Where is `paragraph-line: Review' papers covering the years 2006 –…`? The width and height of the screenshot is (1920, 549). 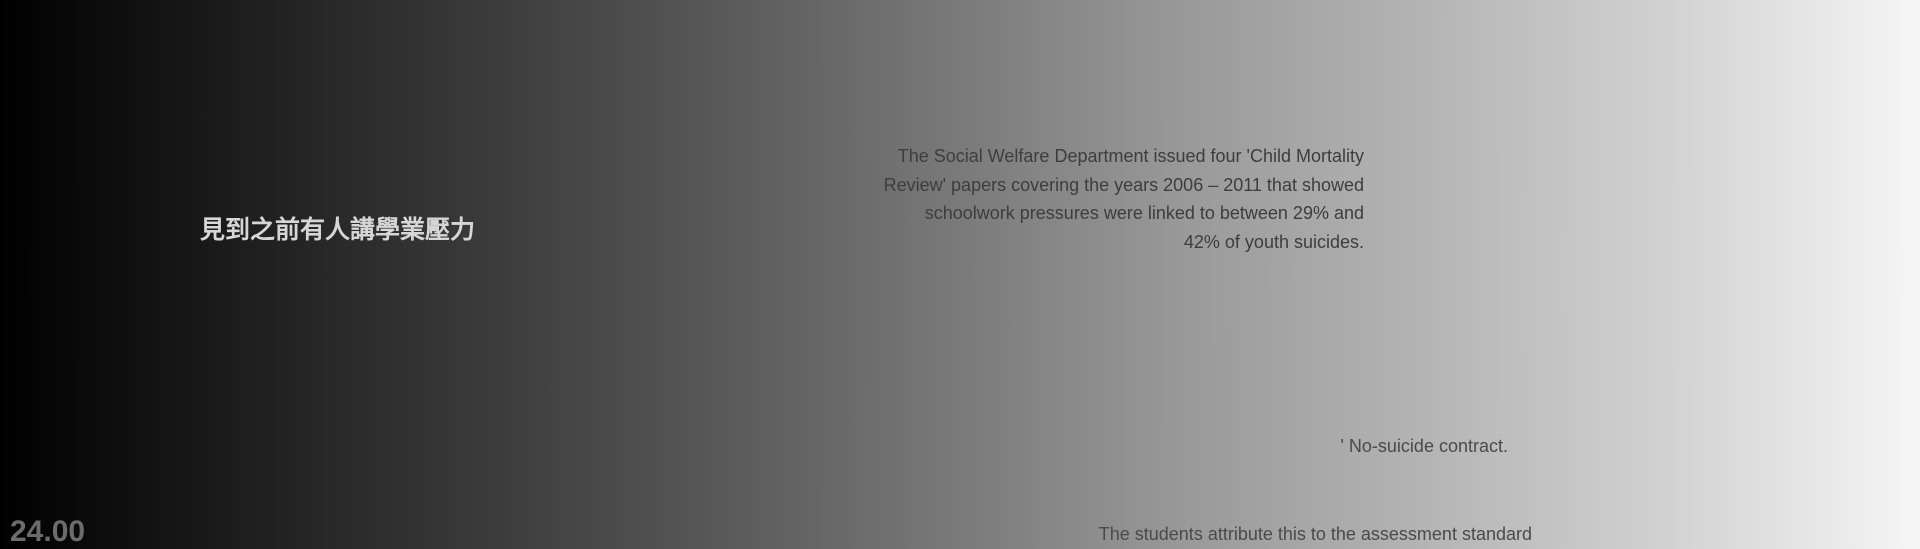
paragraph-line: Review' papers covering the years 2006 –… is located at coordinates (1123, 184).